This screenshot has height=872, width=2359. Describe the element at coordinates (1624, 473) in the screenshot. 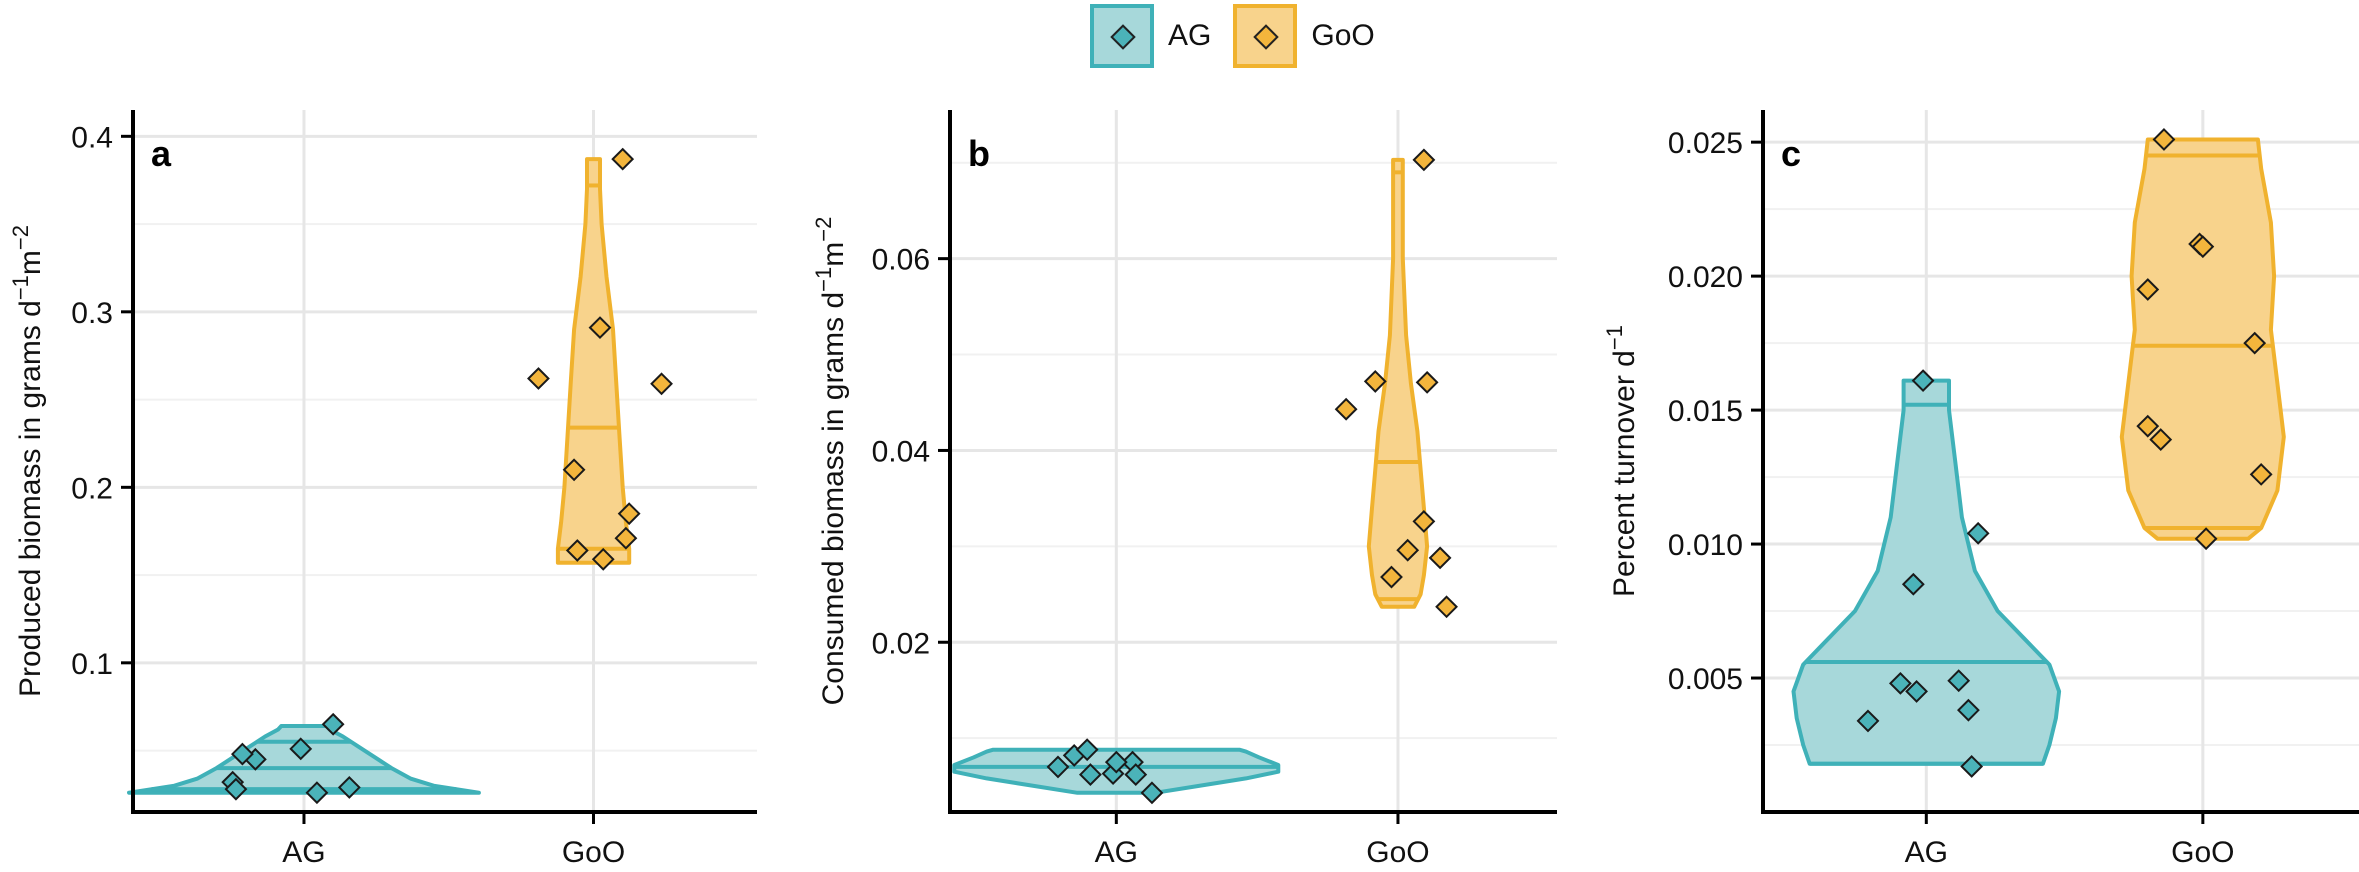

I see `y-axis-title-text: Percent turnover d` at that location.